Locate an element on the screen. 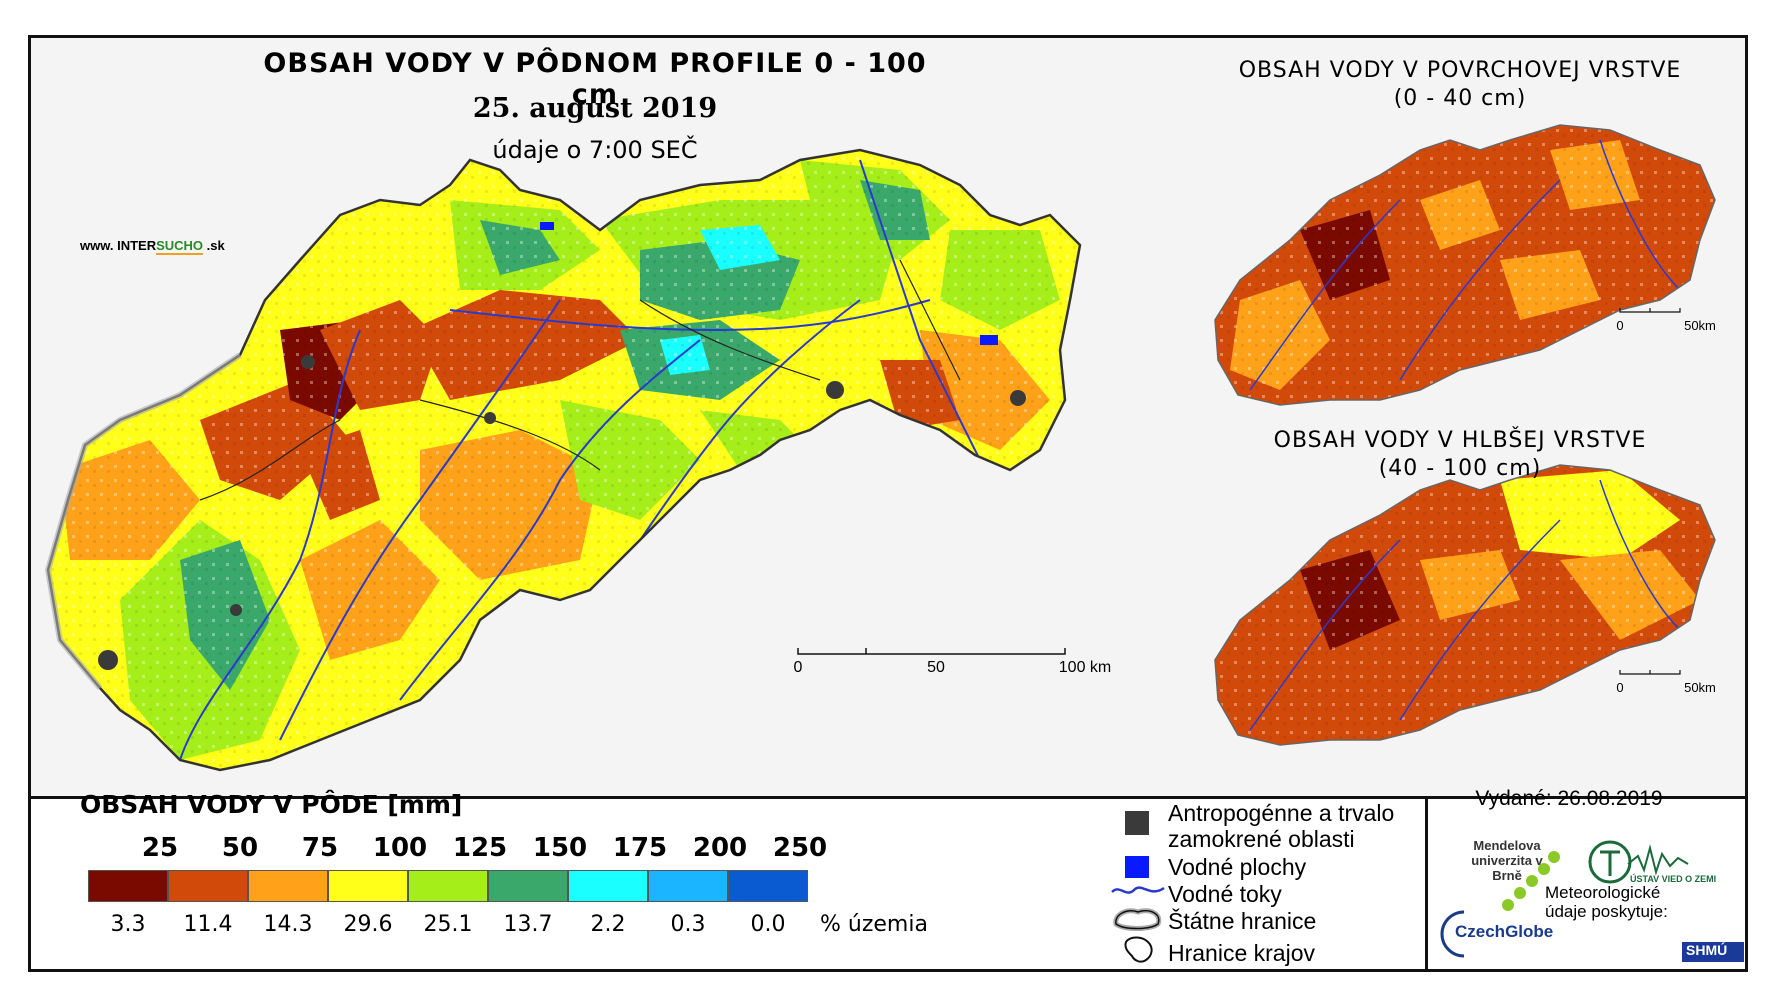 This screenshot has height=1003, width=1772. legend-threshold-200: 200 is located at coordinates (720, 848).